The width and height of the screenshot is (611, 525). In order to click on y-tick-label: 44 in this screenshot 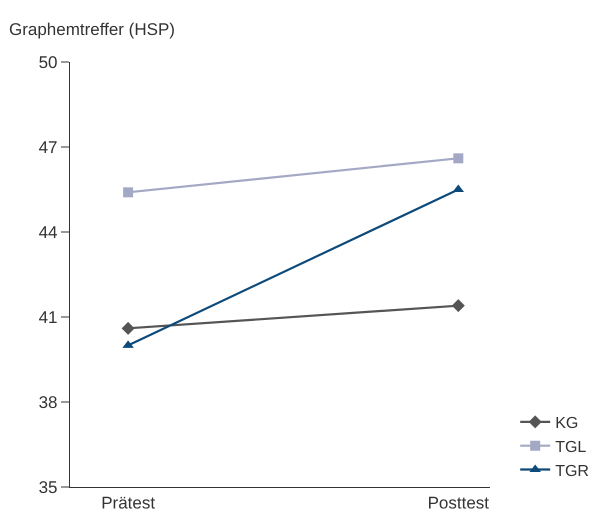, I will do `click(48, 232)`.